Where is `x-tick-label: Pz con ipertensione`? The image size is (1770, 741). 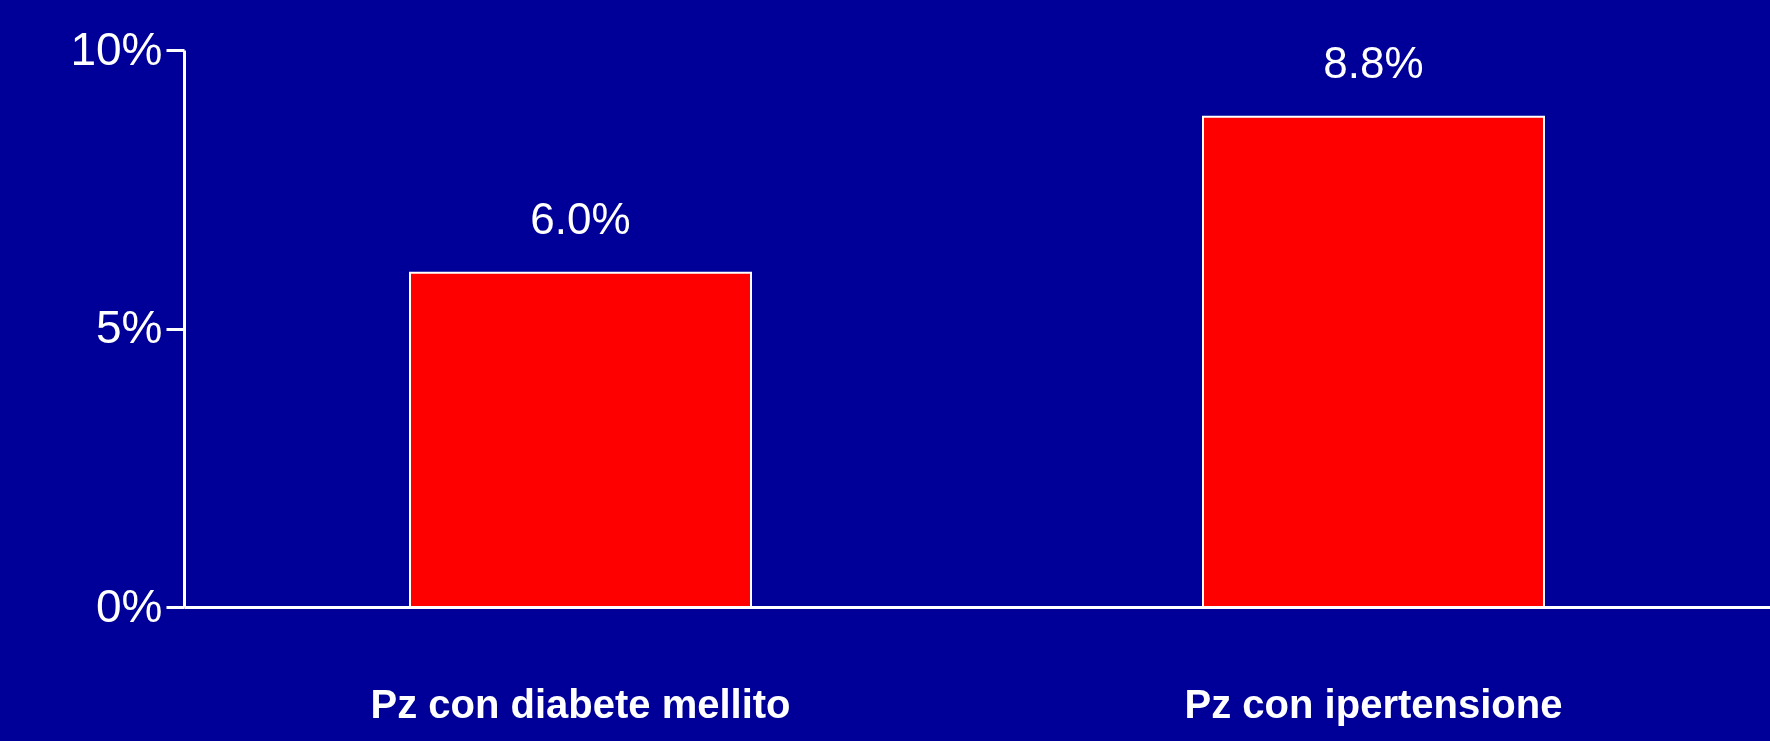 x-tick-label: Pz con ipertensione is located at coordinates (1373, 703).